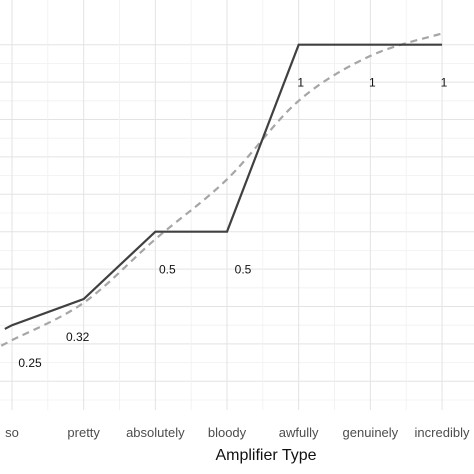 This screenshot has width=474, height=474. Describe the element at coordinates (12, 432) in the screenshot. I see `x-tick-label: so` at that location.